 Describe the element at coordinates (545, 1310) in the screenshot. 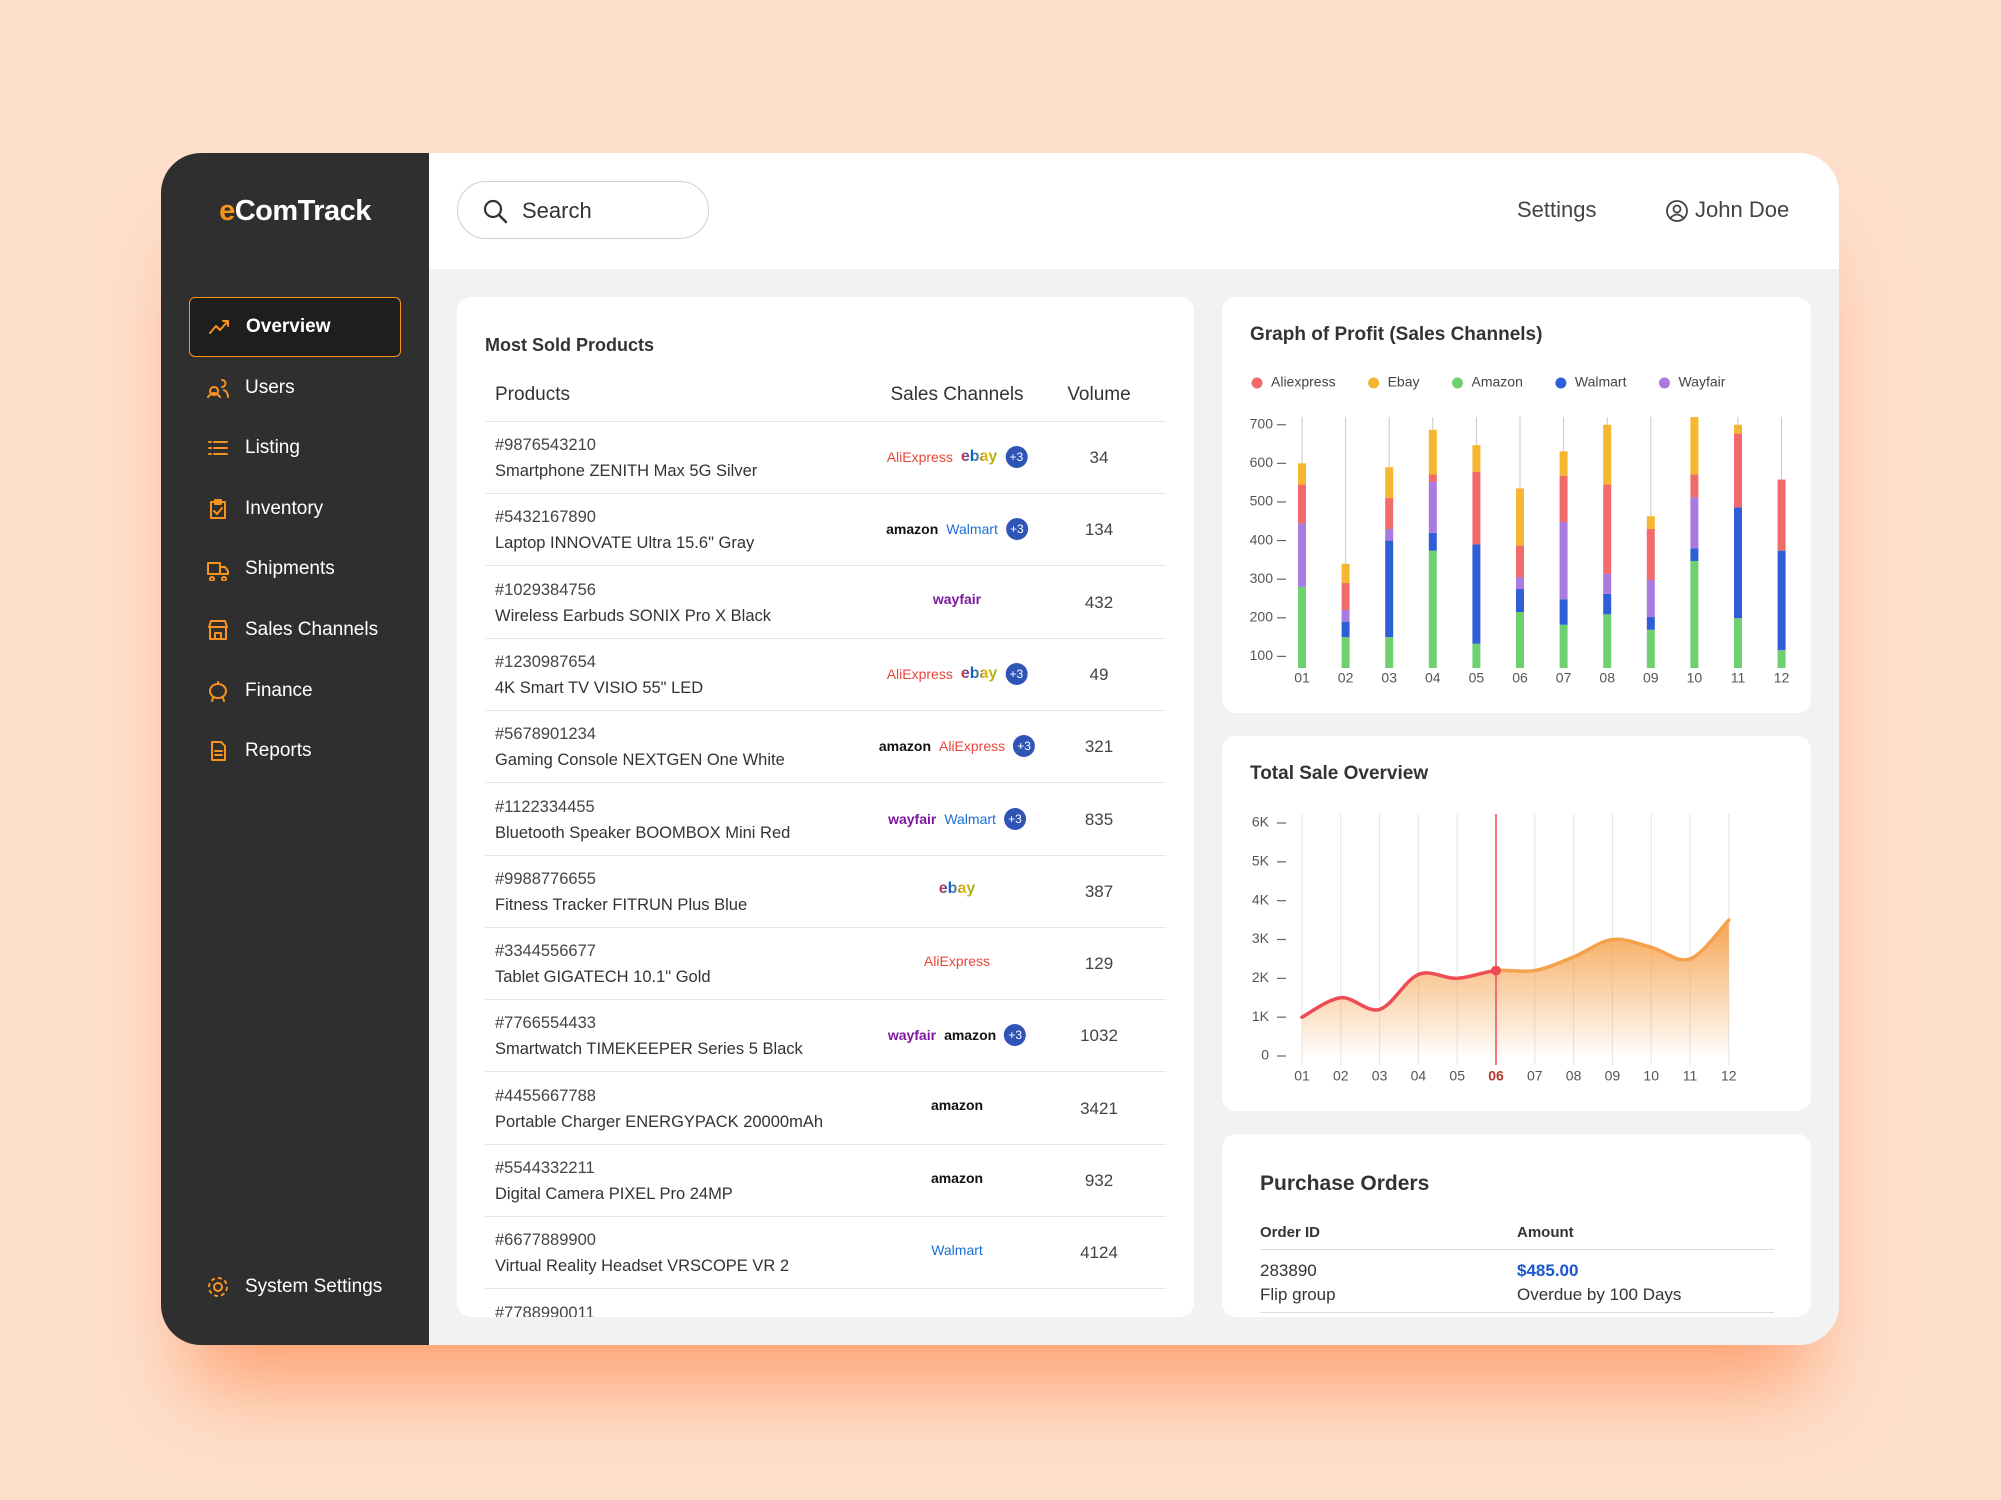

I see `product-id: #7788990011` at that location.